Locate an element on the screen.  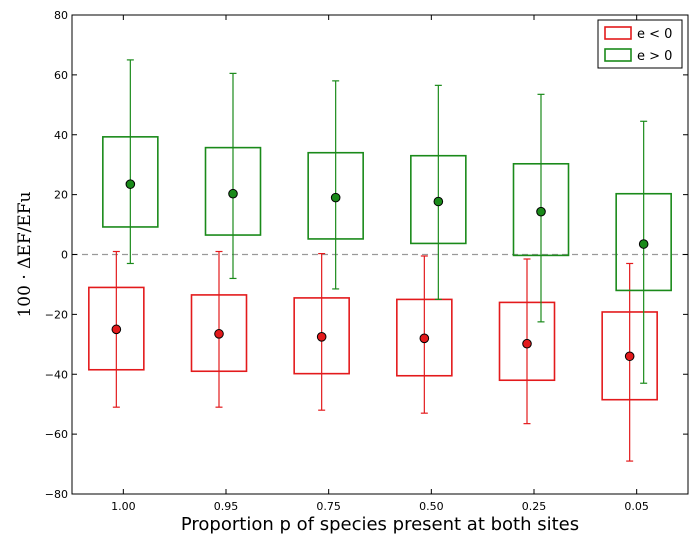
legend: e < 0 e > 0 is located at coordinates (640, 44).